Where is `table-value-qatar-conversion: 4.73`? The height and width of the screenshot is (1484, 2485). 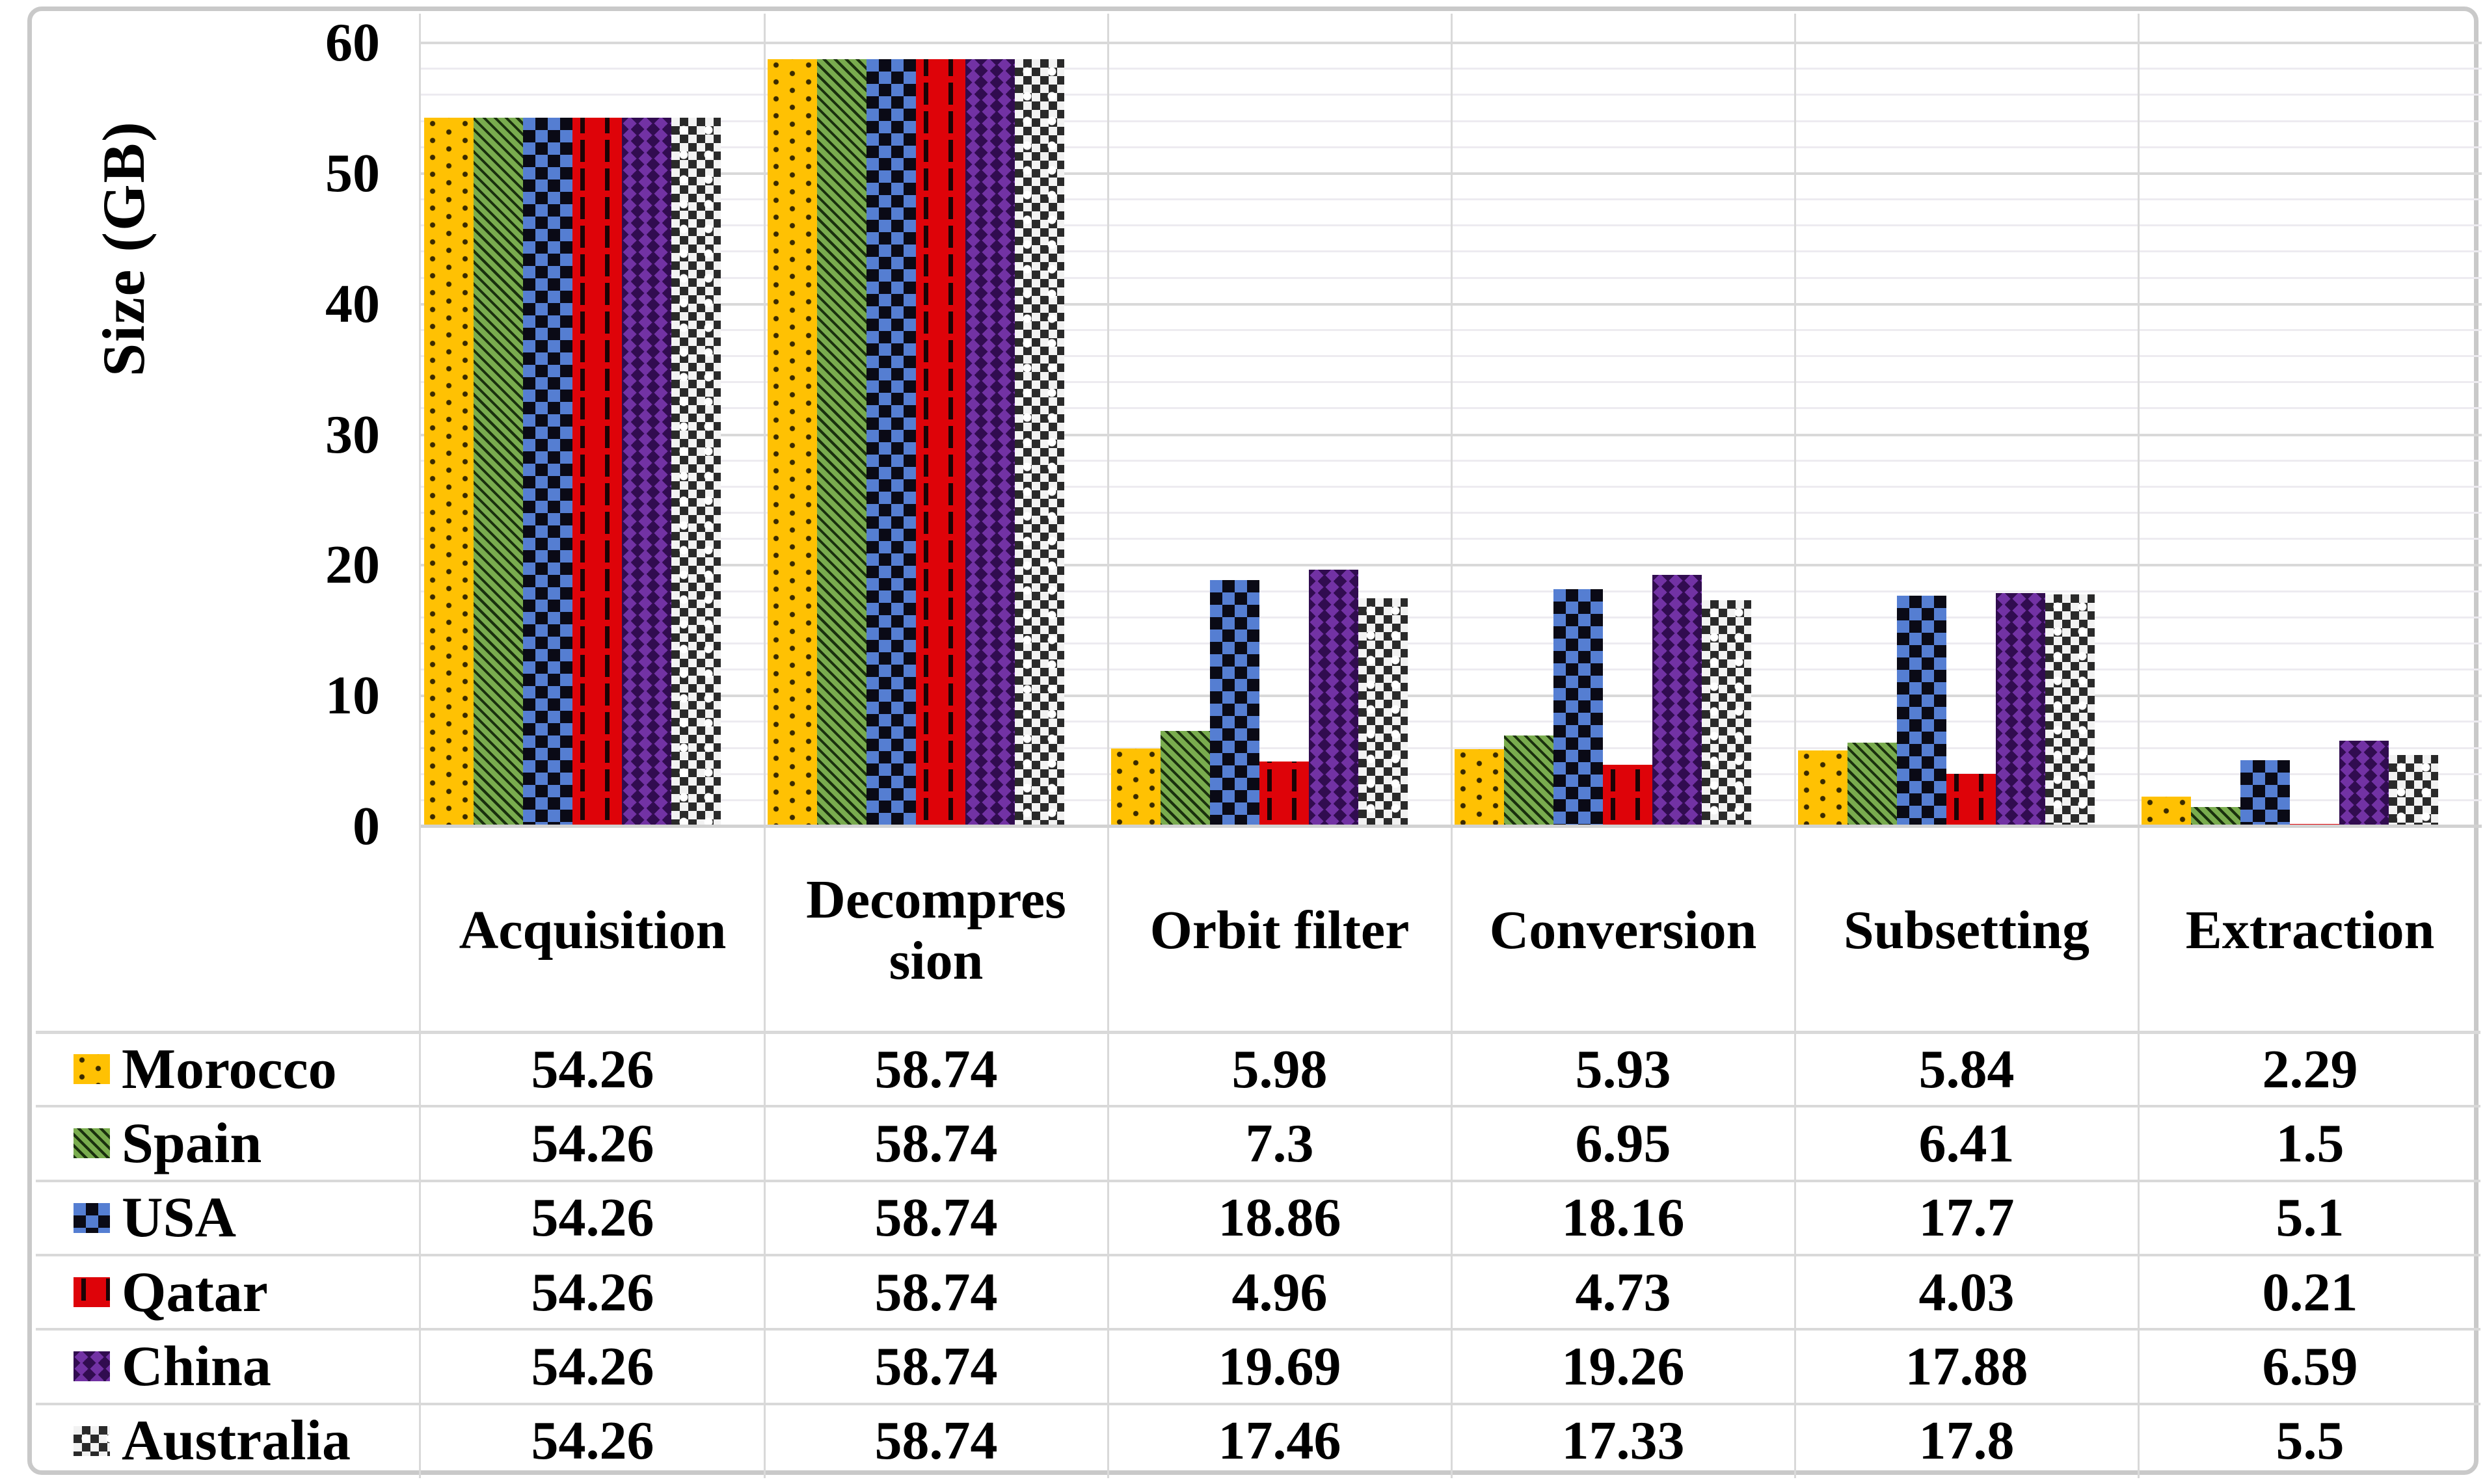
table-value-qatar-conversion: 4.73 is located at coordinates (1623, 1292).